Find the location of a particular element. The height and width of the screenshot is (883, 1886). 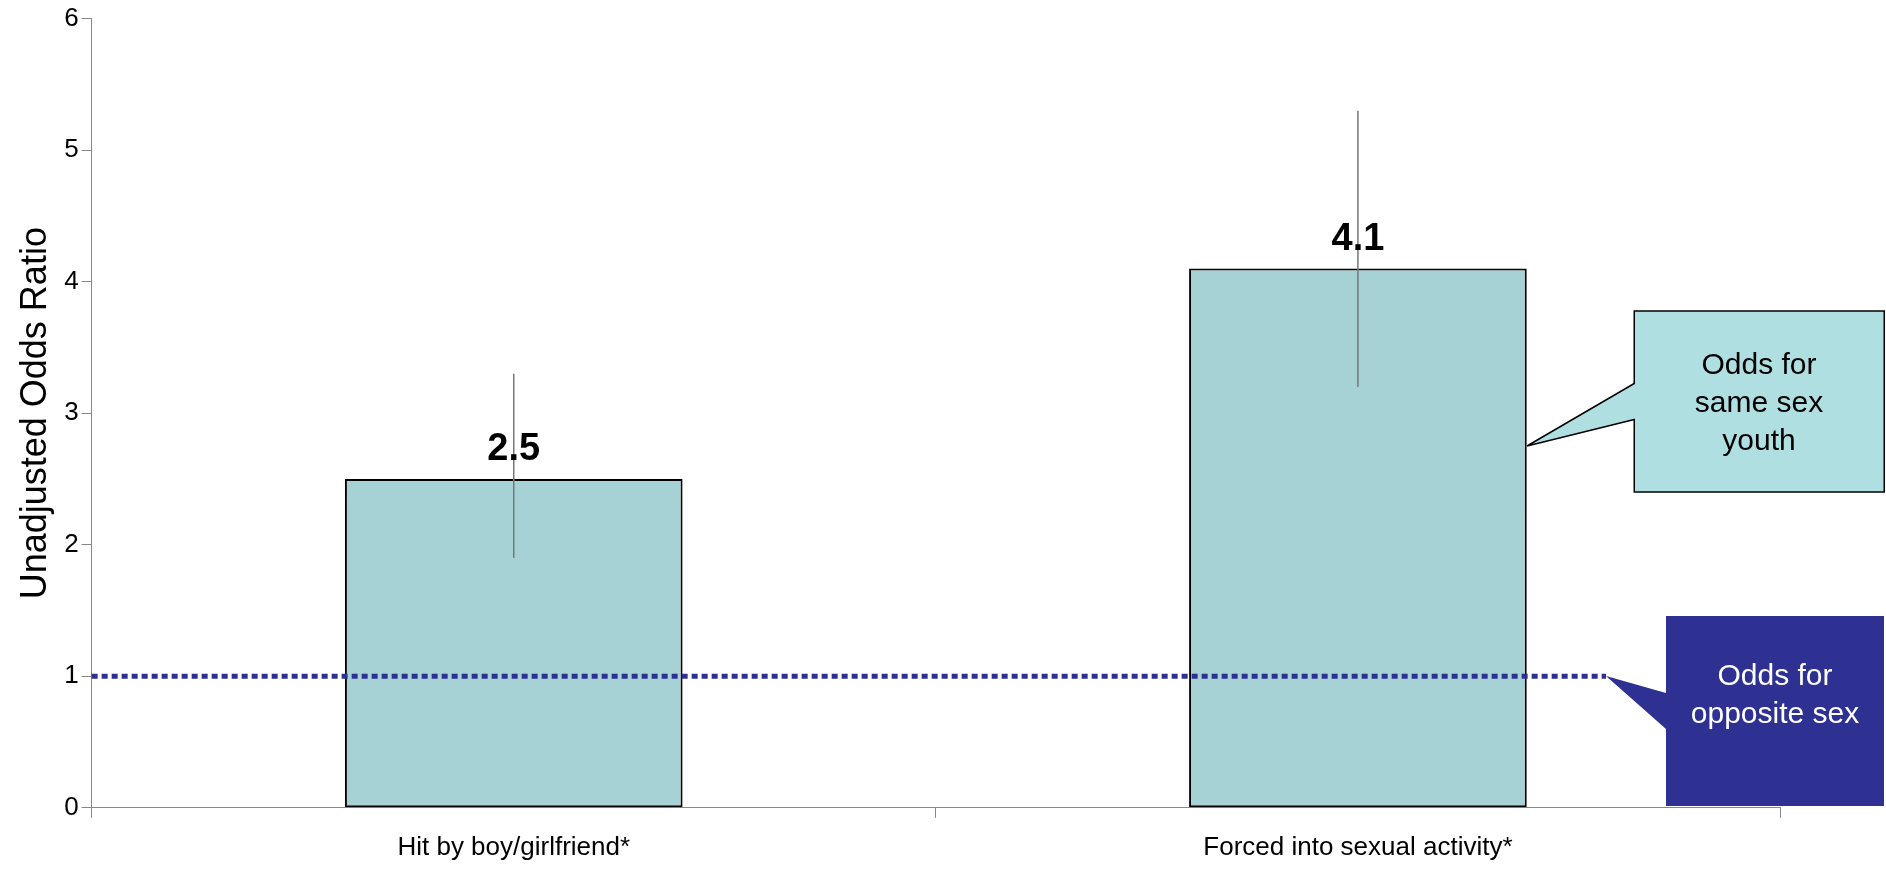

data-label: 2.5 is located at coordinates (514, 447).